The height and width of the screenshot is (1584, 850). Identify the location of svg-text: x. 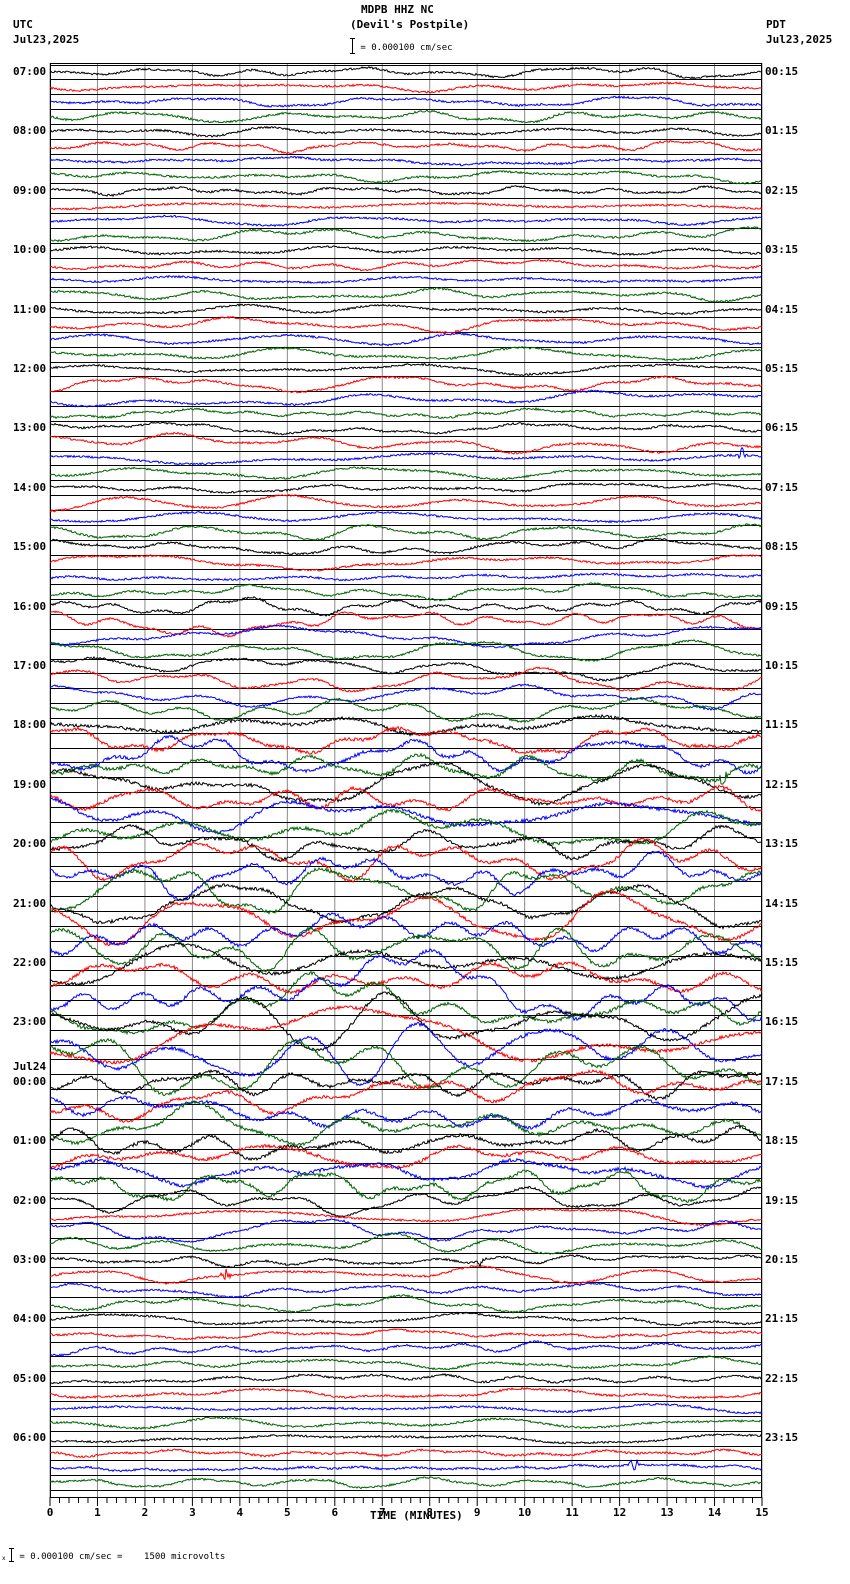
(4, 1558).